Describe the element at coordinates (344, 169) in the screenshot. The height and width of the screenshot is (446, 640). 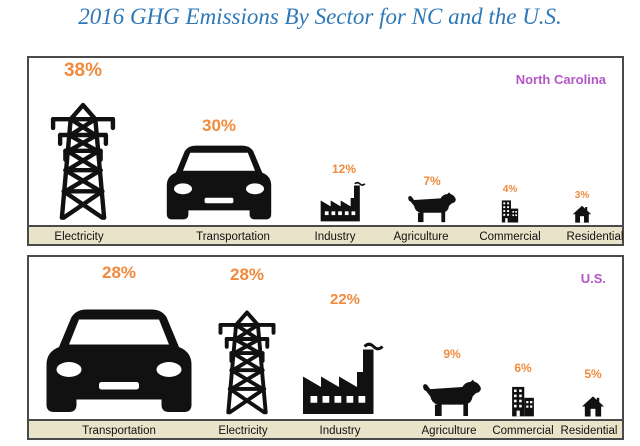
I see `percent-label: 12%` at that location.